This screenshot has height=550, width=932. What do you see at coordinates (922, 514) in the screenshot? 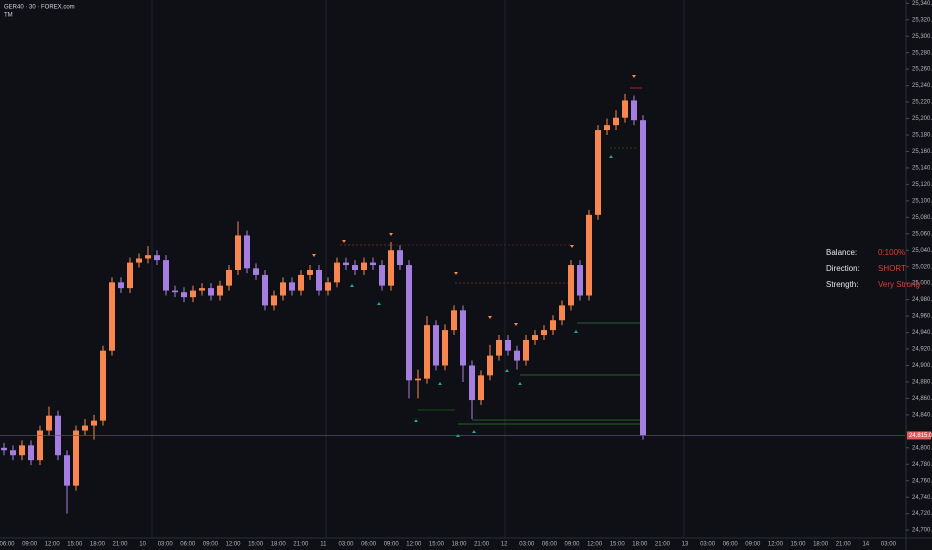
I see `y-tick-label: 24,720.0` at bounding box center [922, 514].